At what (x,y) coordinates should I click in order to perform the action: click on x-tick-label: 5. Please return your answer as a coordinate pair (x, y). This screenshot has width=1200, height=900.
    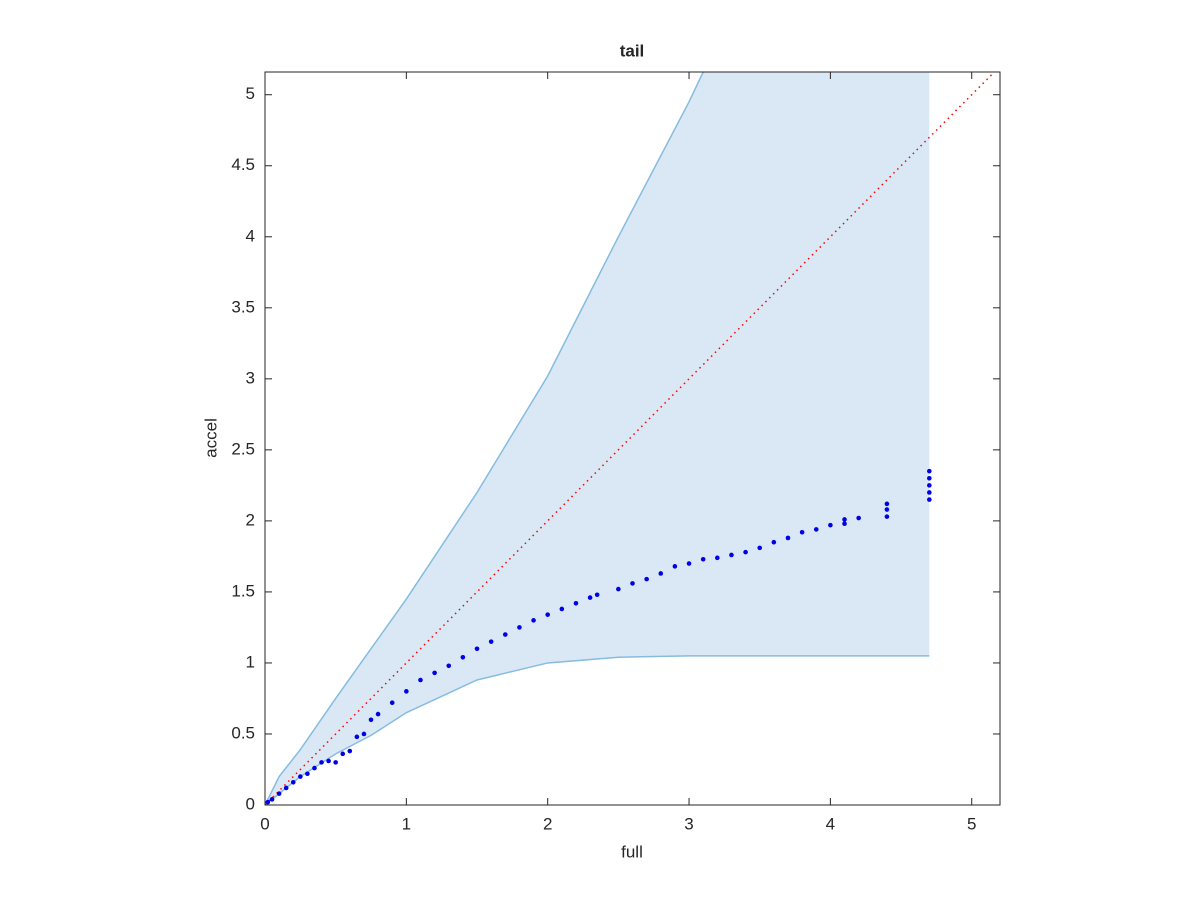
    Looking at the image, I should click on (971, 823).